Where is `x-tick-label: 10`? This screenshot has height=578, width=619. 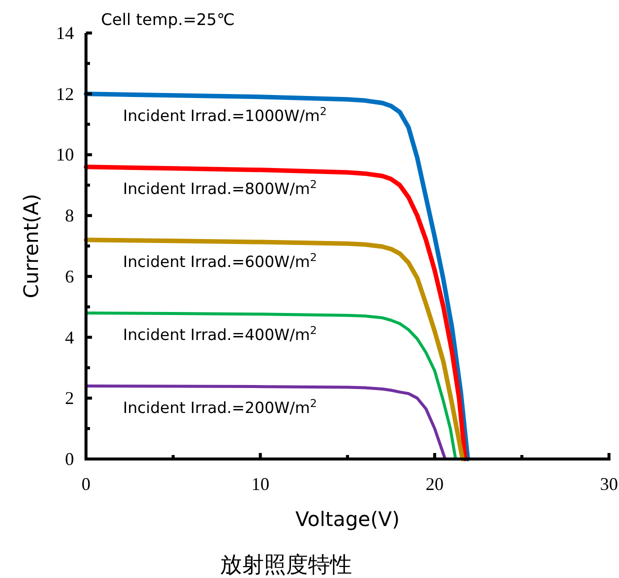
x-tick-label: 10 is located at coordinates (260, 484).